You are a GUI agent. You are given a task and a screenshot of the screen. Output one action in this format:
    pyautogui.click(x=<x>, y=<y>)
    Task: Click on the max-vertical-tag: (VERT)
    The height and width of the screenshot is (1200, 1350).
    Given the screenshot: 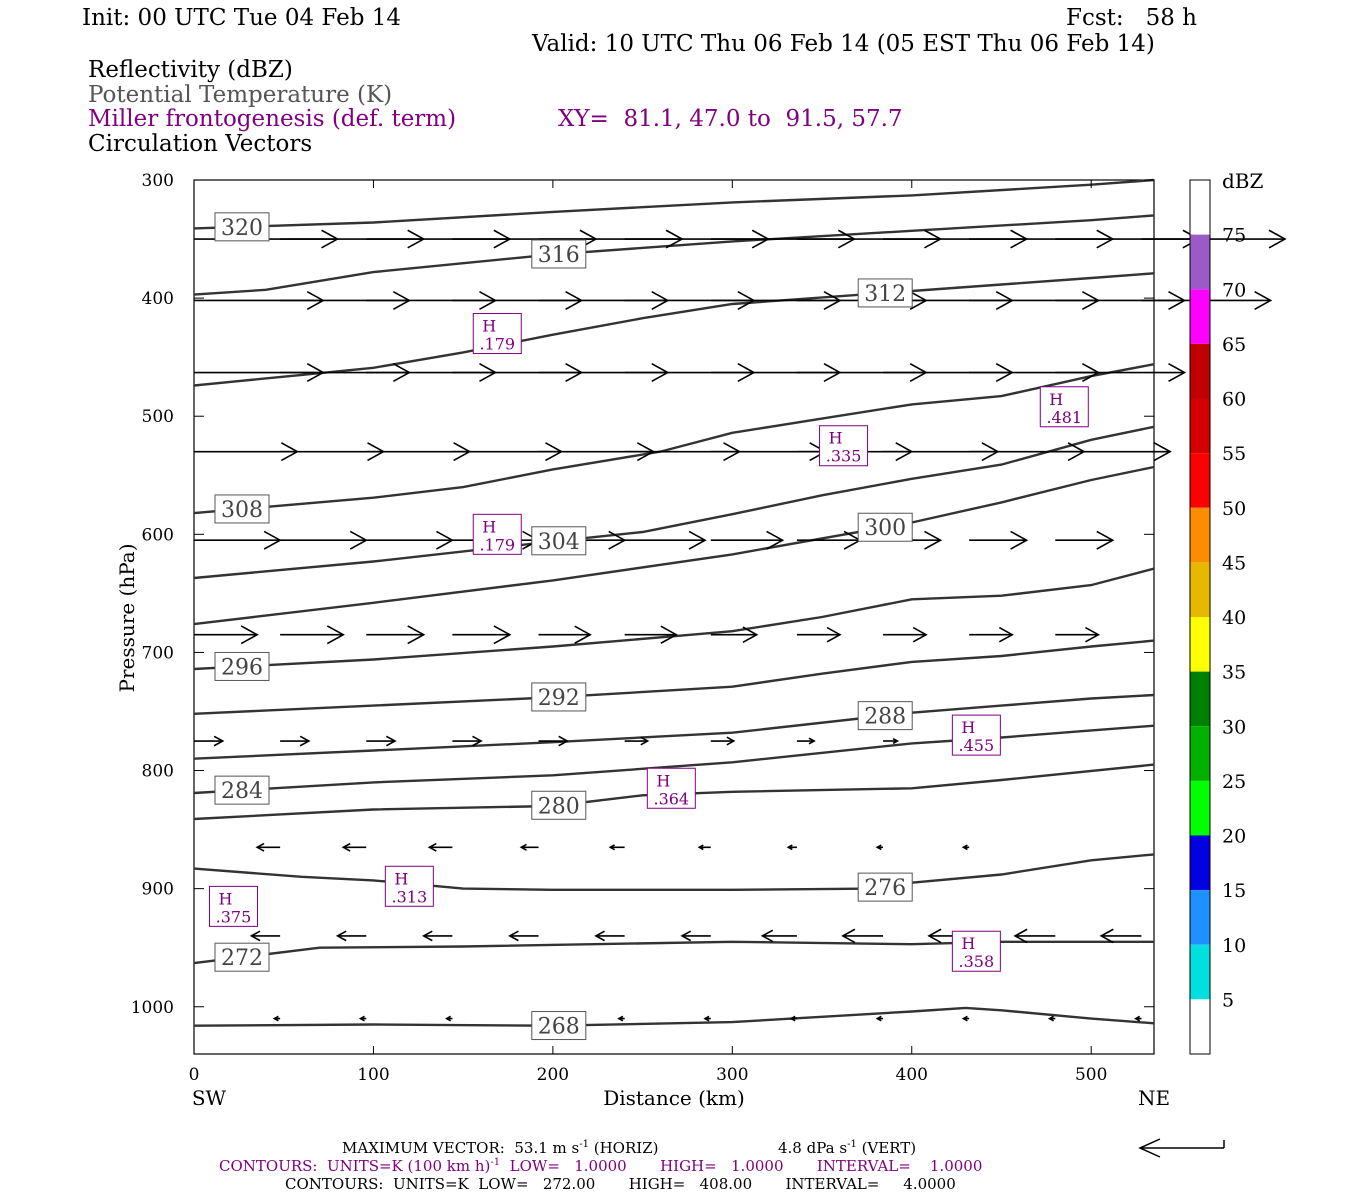 What is the action you would take?
    pyautogui.click(x=886, y=1148)
    